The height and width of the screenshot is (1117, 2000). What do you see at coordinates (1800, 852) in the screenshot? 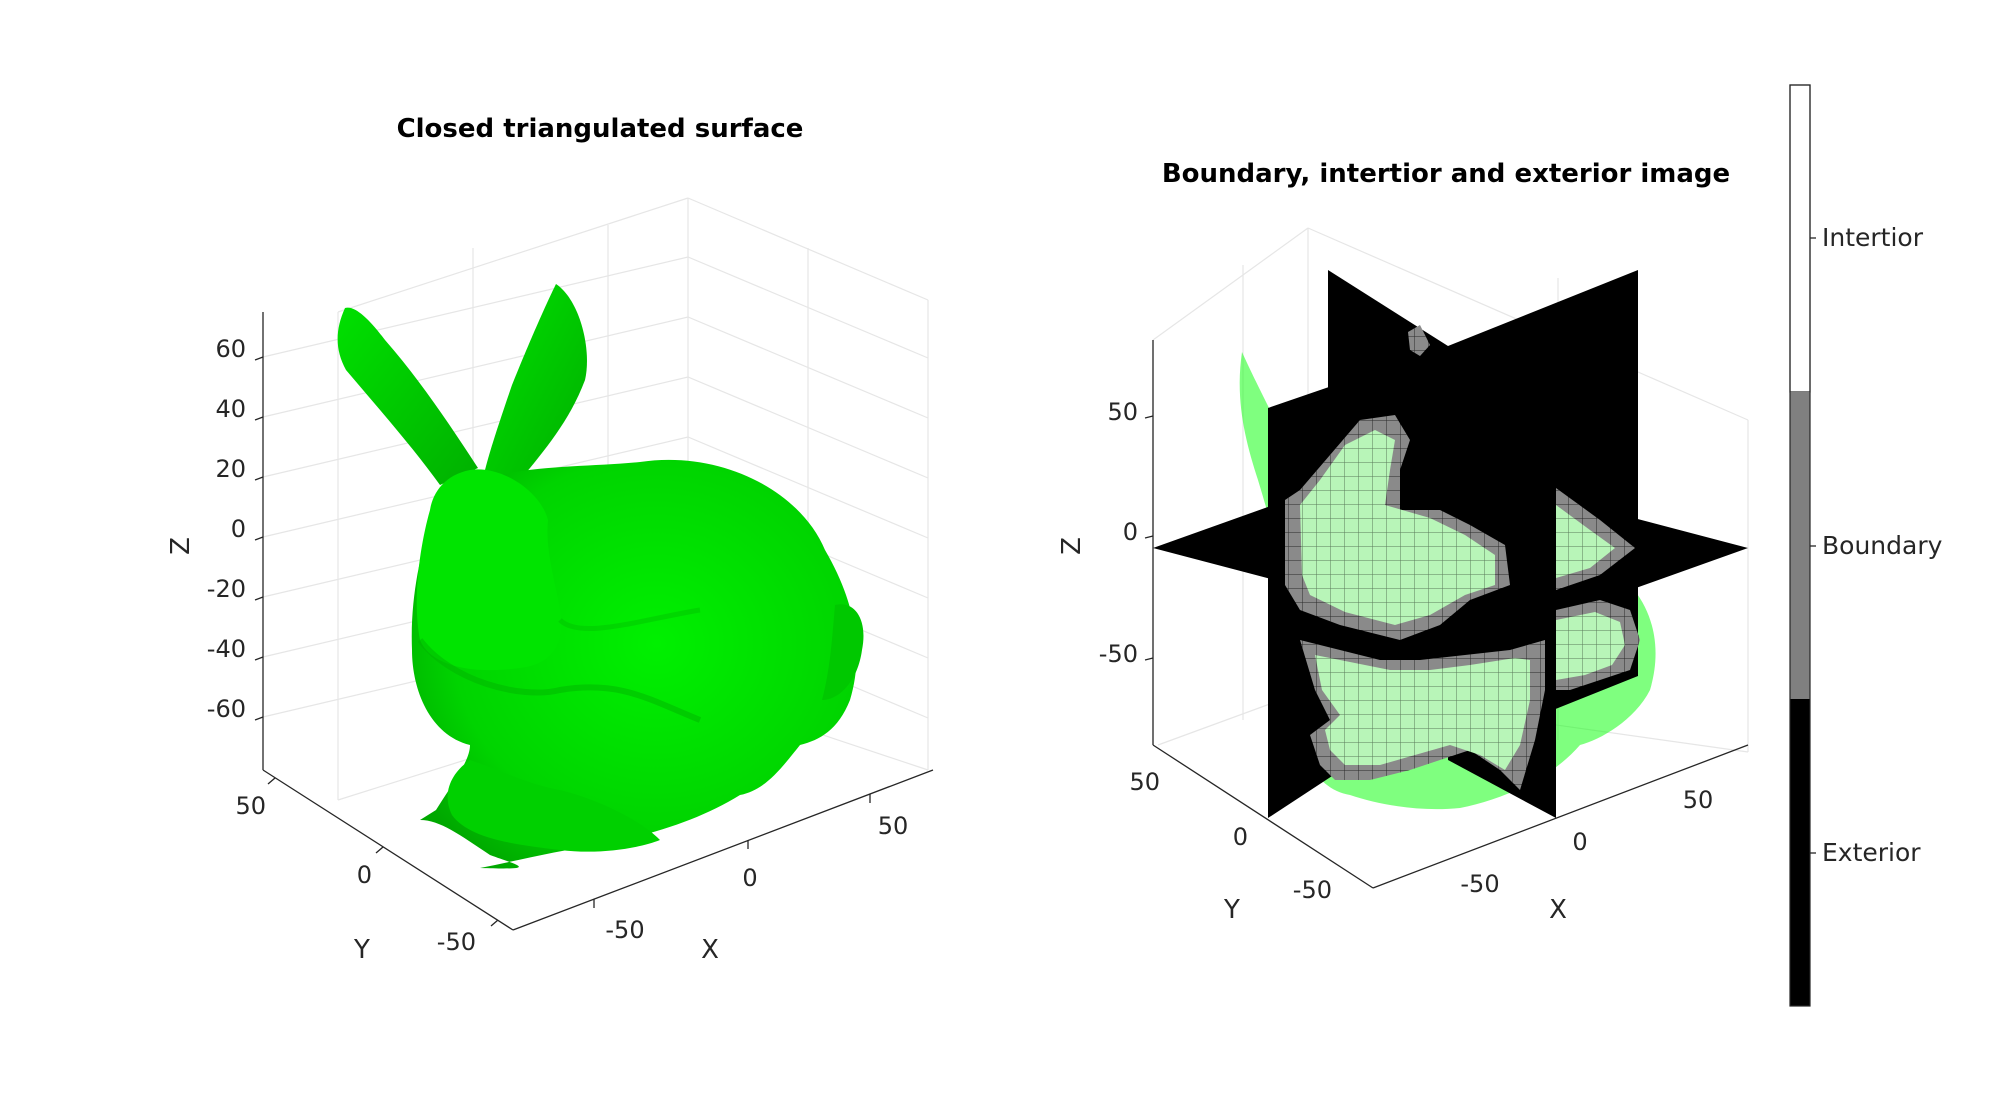
I see `colorbar-segment-exterior` at bounding box center [1800, 852].